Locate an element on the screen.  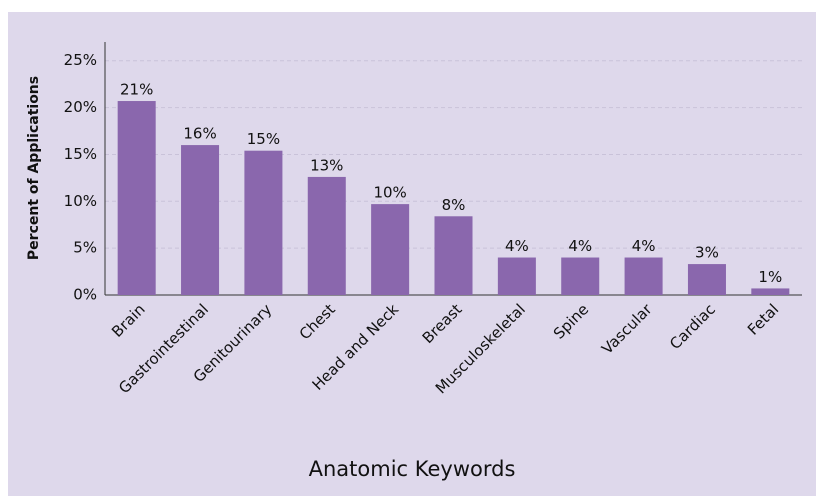
data-label: 8% is located at coordinates (454, 205).